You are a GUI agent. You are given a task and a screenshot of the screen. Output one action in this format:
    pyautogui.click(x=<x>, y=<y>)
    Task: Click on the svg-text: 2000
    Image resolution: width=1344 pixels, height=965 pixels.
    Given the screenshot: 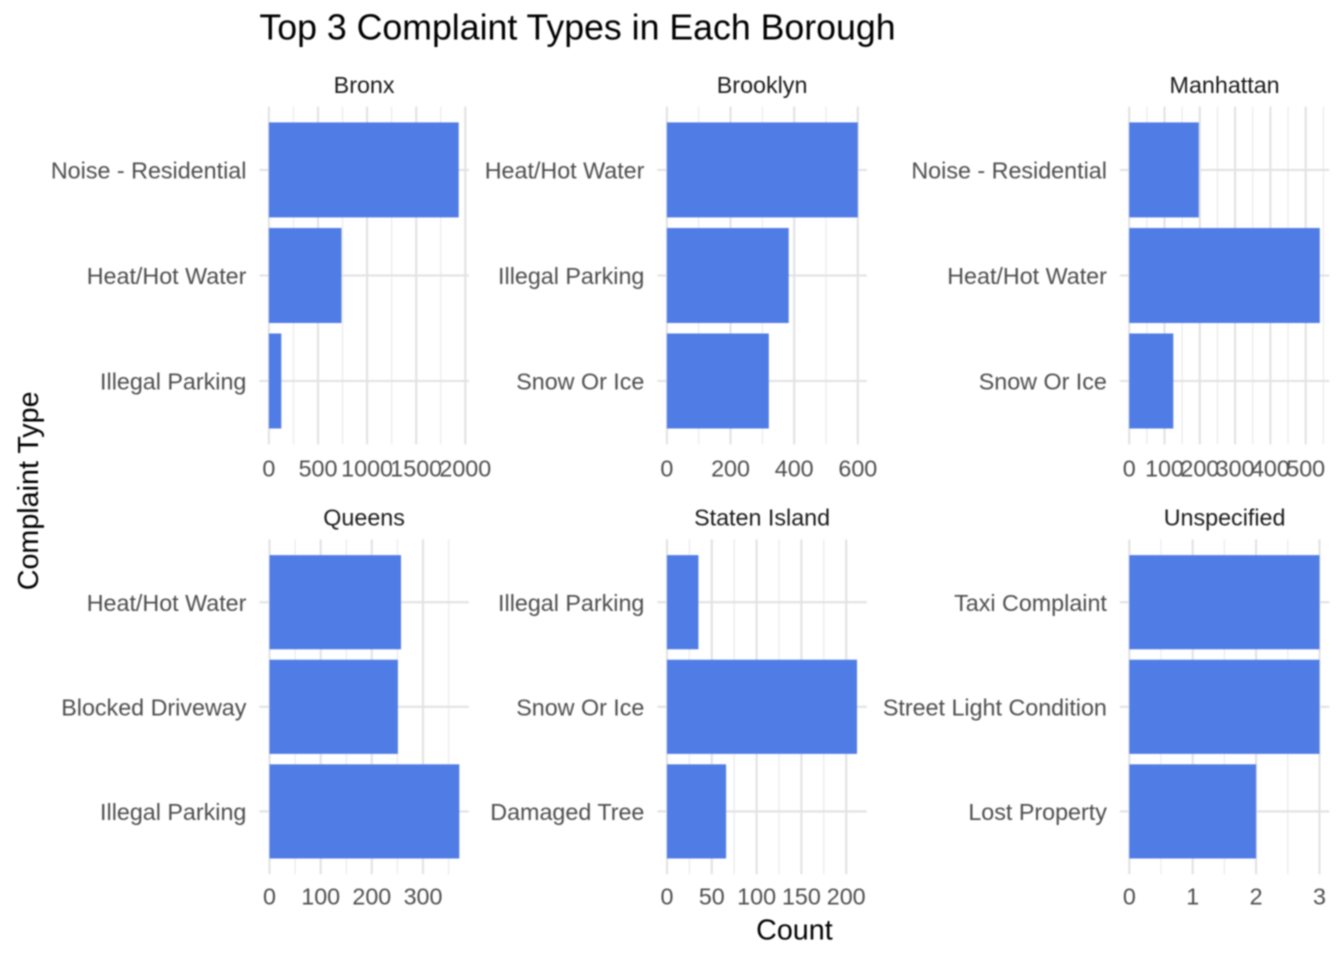 What is the action you would take?
    pyautogui.click(x=465, y=469)
    